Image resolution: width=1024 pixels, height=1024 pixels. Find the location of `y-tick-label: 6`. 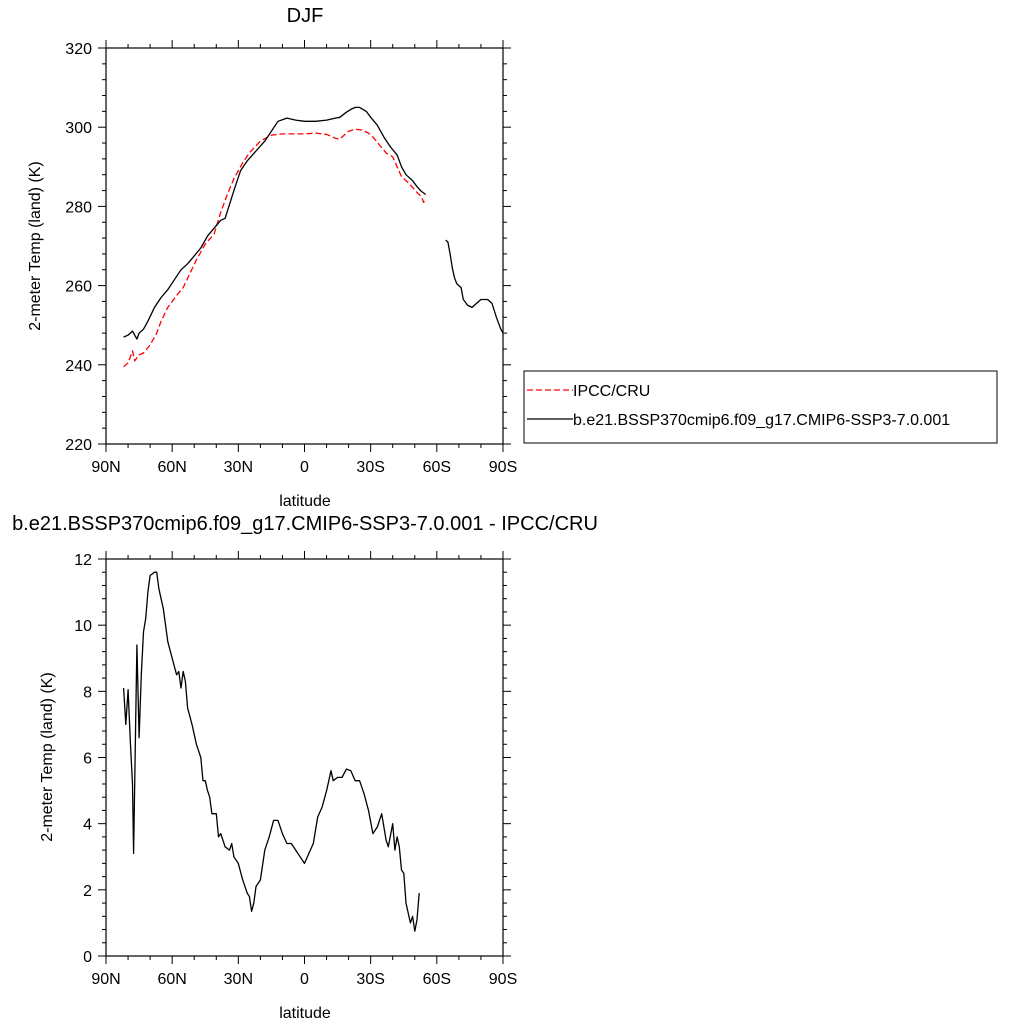

y-tick-label: 6 is located at coordinates (87, 759).